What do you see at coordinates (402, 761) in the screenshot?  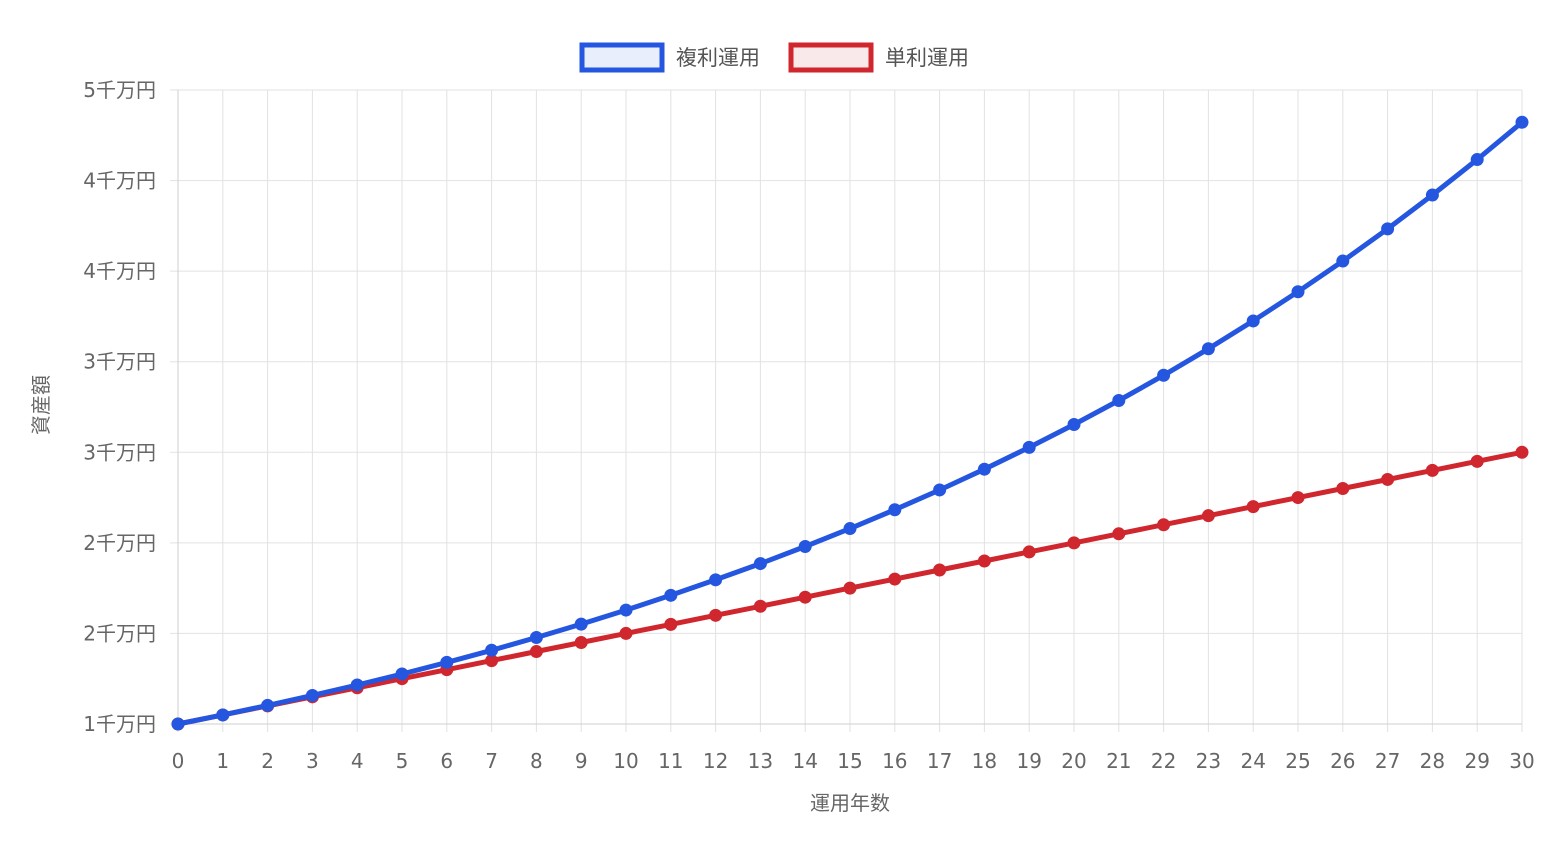 I see `x-tick-label: 5` at bounding box center [402, 761].